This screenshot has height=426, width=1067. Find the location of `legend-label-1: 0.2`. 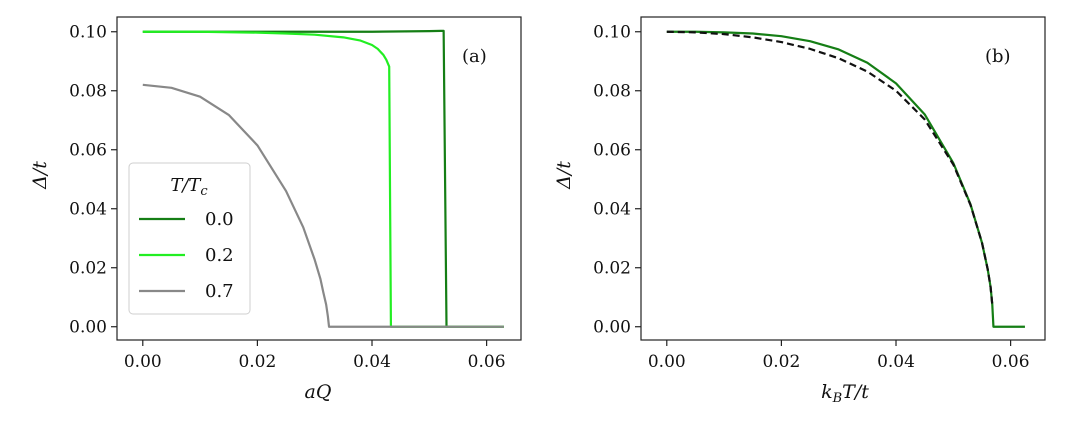

legend-label-1: 0.2 is located at coordinates (219, 255).